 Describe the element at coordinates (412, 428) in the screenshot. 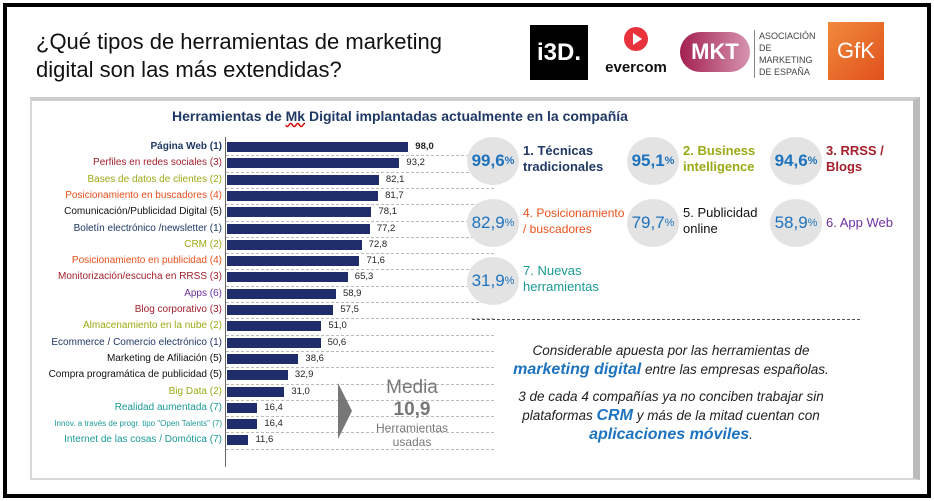

I see `media-unit: Herramientas` at that location.